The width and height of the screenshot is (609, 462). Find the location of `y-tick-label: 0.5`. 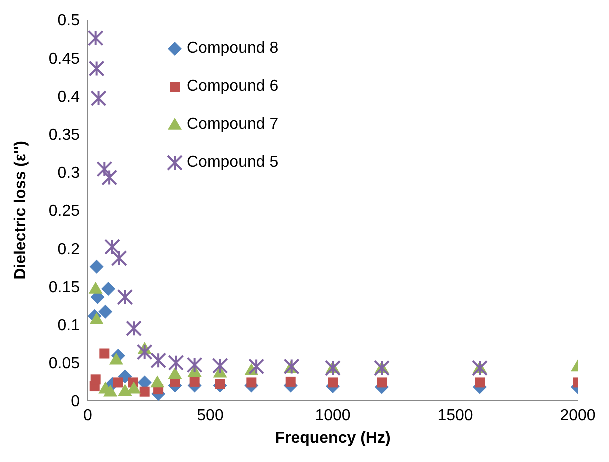

y-tick-label: 0.5 is located at coordinates (69, 21).